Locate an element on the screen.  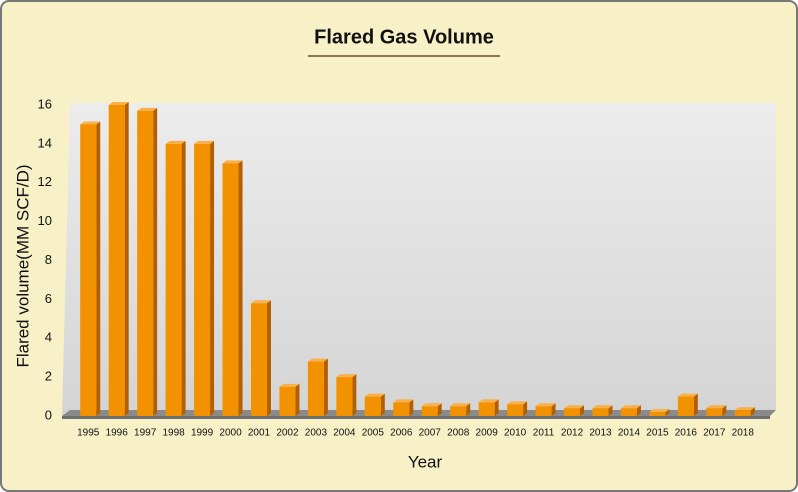
y-tick-label: 4 is located at coordinates (48, 337).